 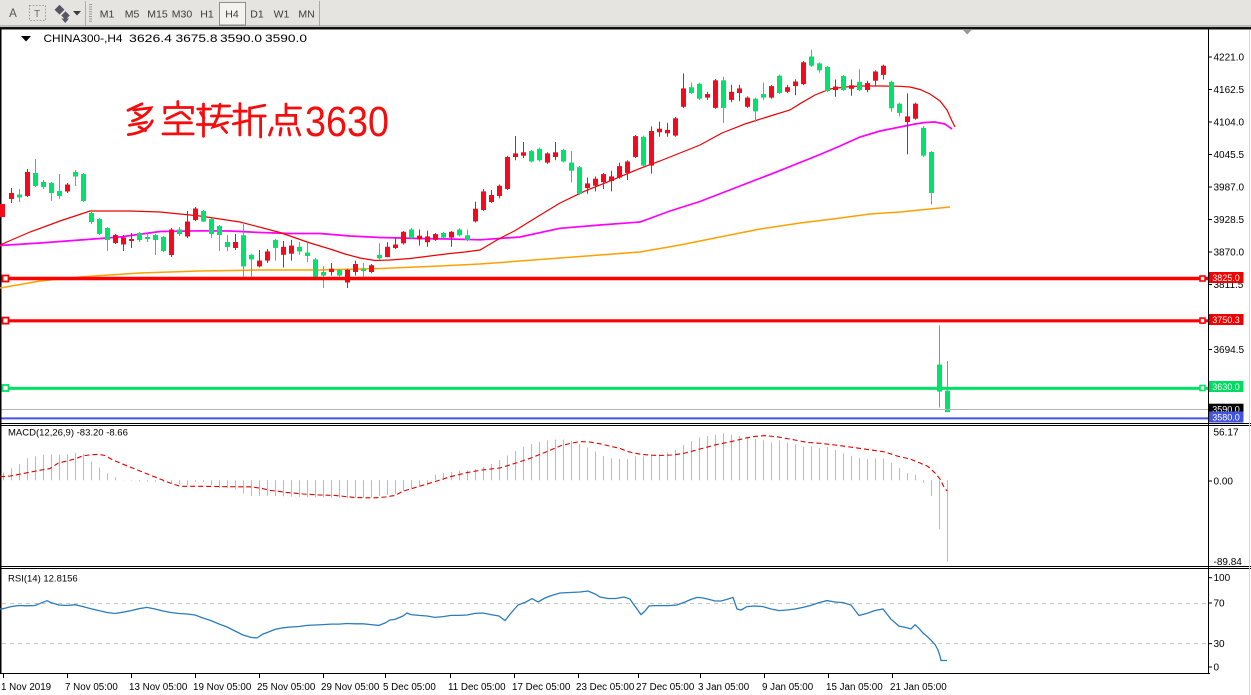 What do you see at coordinates (1229, 90) in the screenshot?
I see `svg-text: 4162.5` at bounding box center [1229, 90].